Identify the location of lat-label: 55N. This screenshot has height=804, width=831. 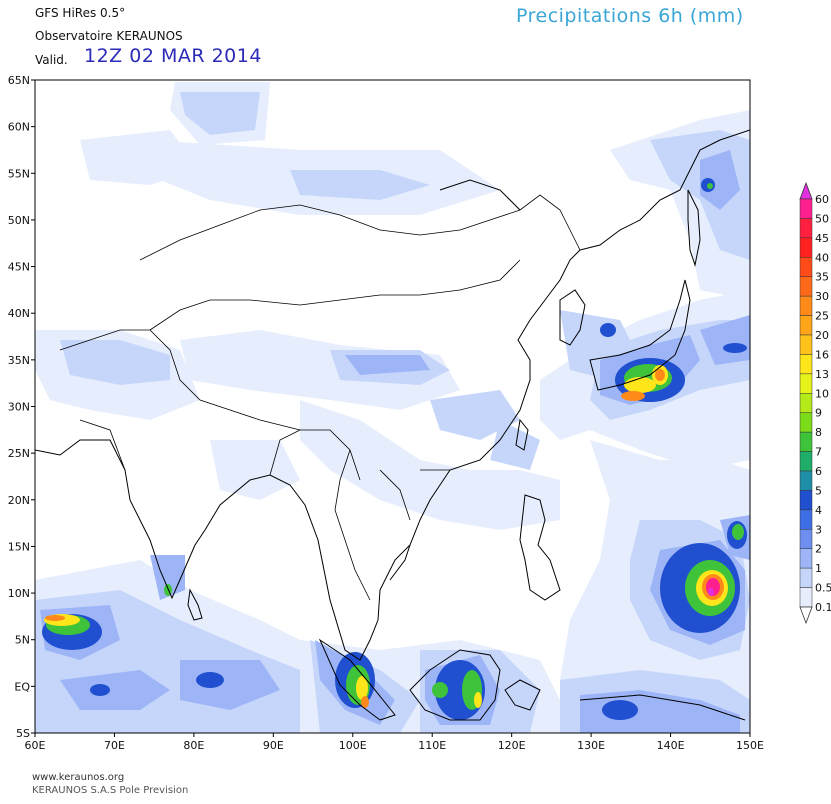
(19, 173).